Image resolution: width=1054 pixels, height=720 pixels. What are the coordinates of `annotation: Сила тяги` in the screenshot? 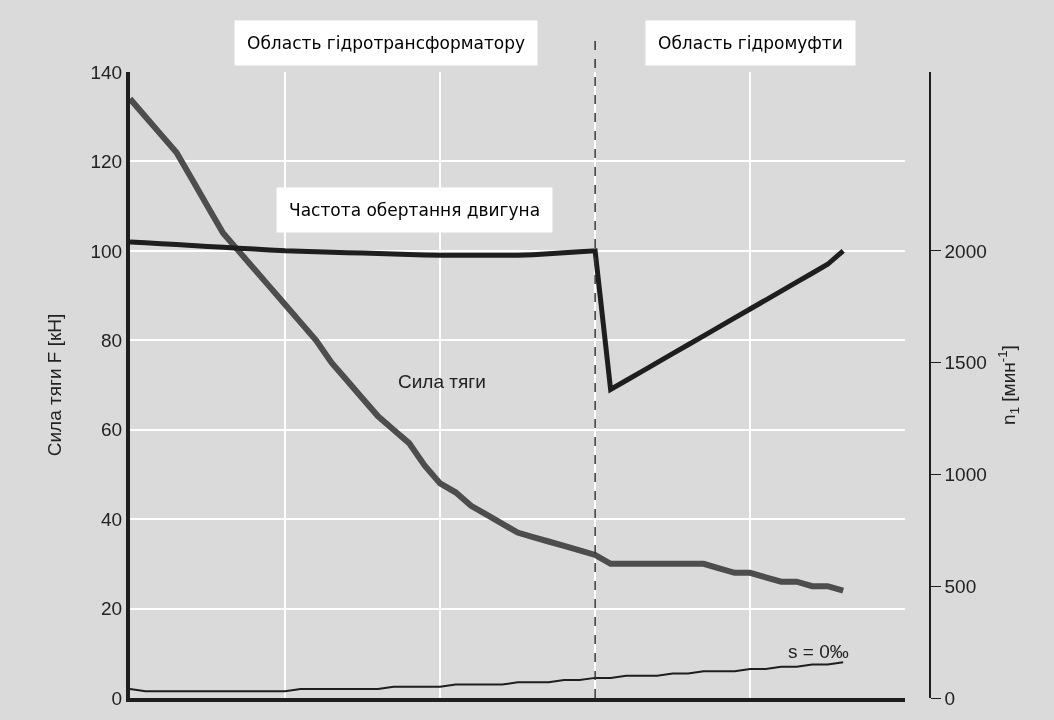 It's located at (442, 381).